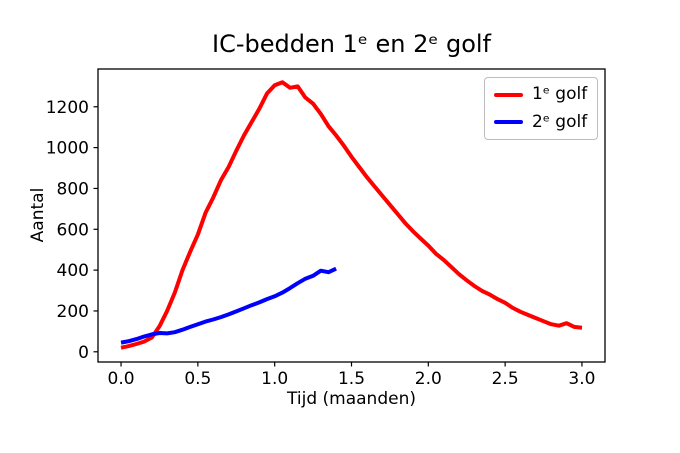  I want to click on legend-item-2e-golf: 2ᵉ golf, so click(541, 122).